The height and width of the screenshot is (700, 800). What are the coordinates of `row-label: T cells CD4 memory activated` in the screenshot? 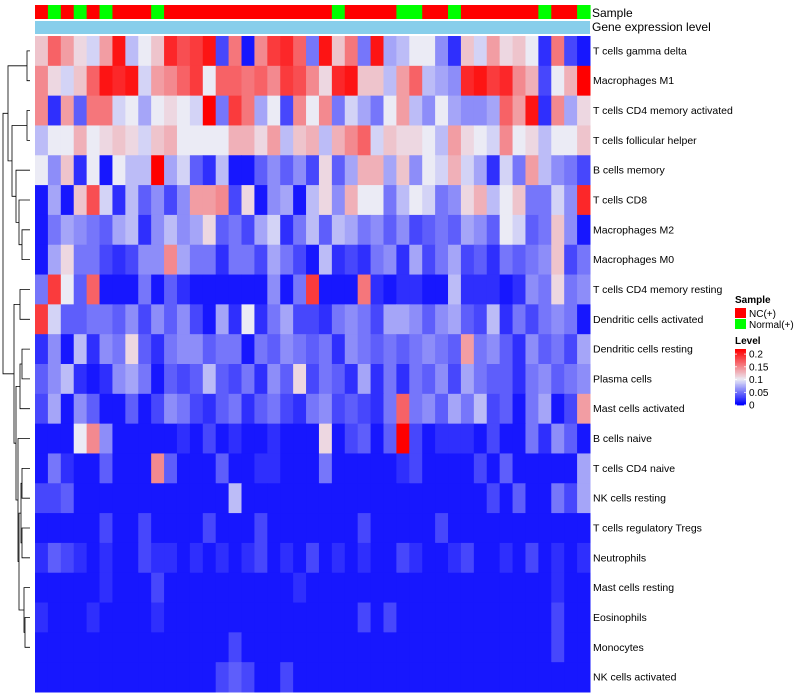 It's located at (663, 111).